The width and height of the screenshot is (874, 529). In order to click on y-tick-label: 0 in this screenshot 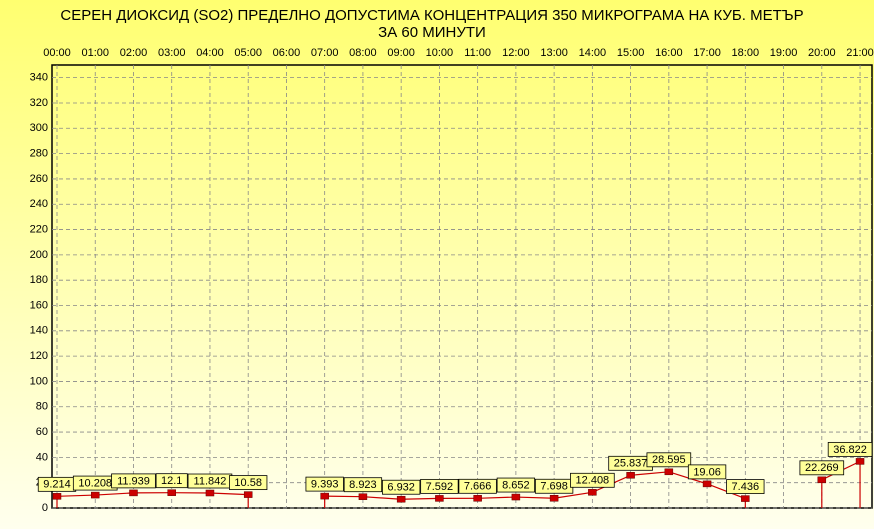, I will do `click(45, 508)`.